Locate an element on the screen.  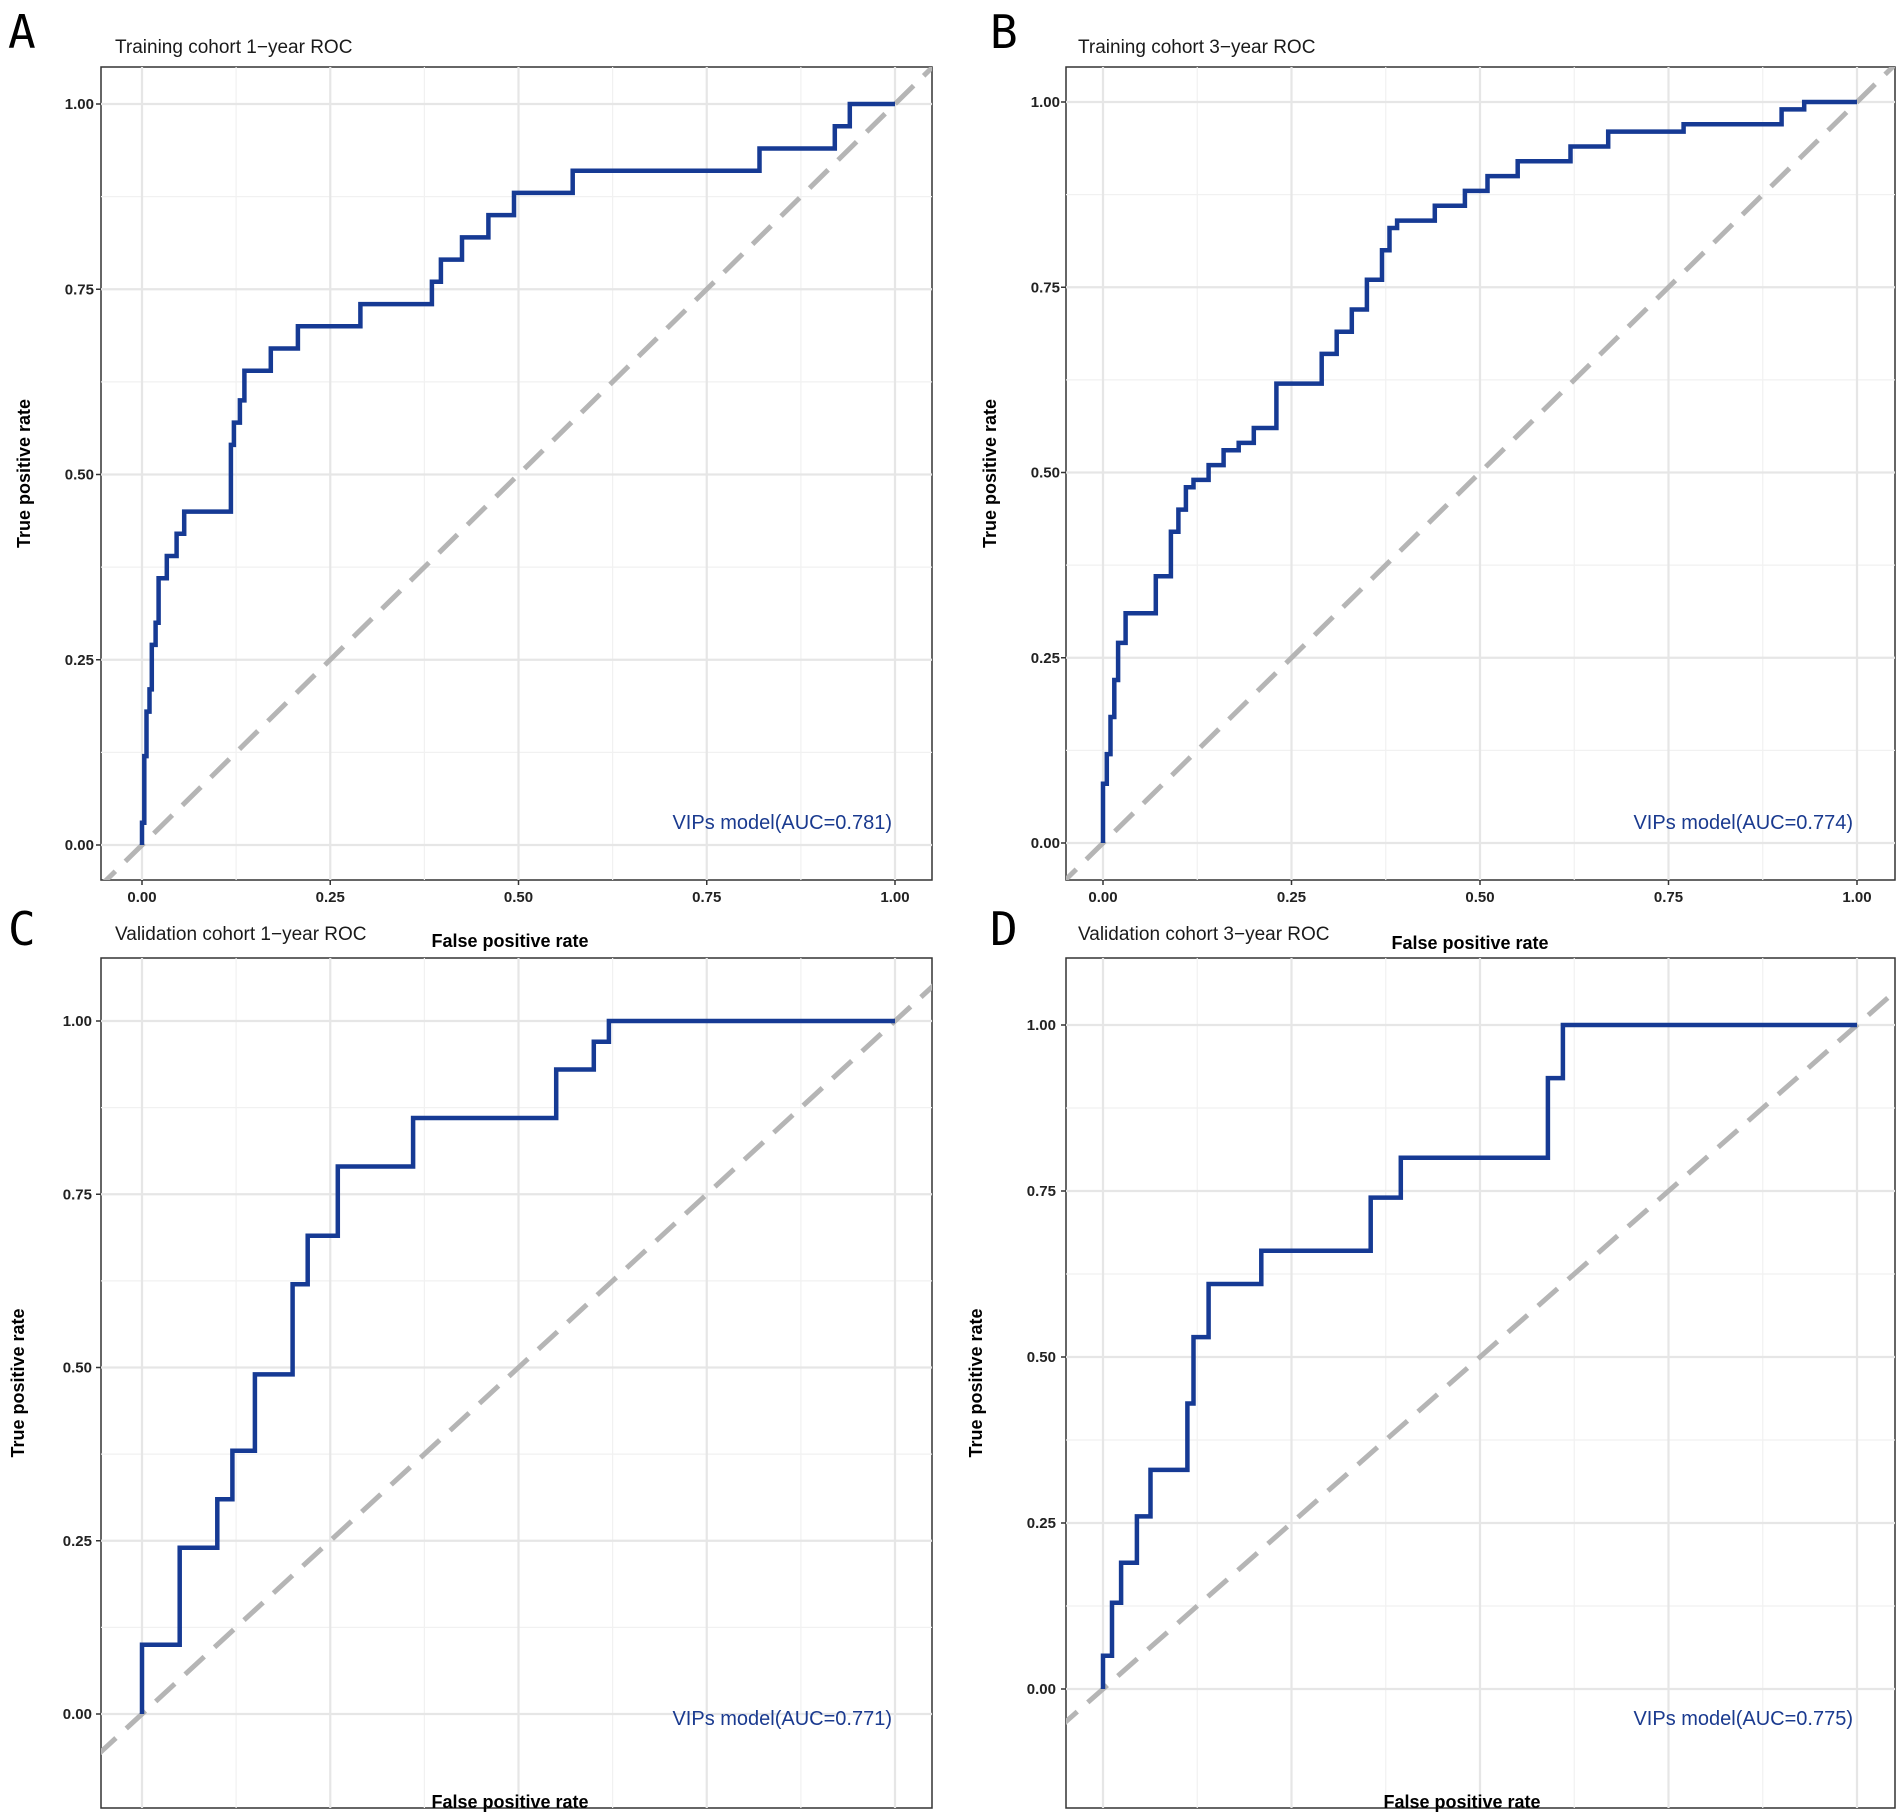
auc-annotation: VIPs model(AUC=0.771) is located at coordinates (782, 1719).